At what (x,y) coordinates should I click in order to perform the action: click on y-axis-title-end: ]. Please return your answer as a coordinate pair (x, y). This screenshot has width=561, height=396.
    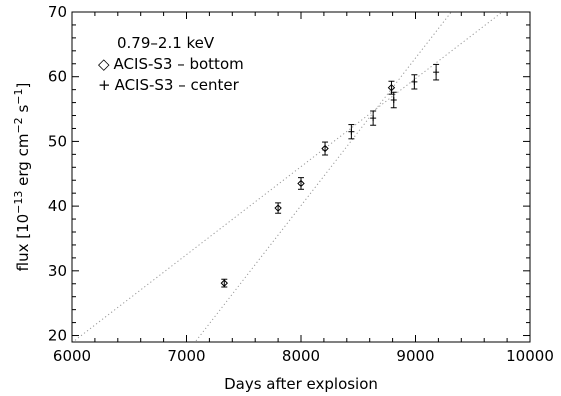
    Looking at the image, I should click on (23, 86).